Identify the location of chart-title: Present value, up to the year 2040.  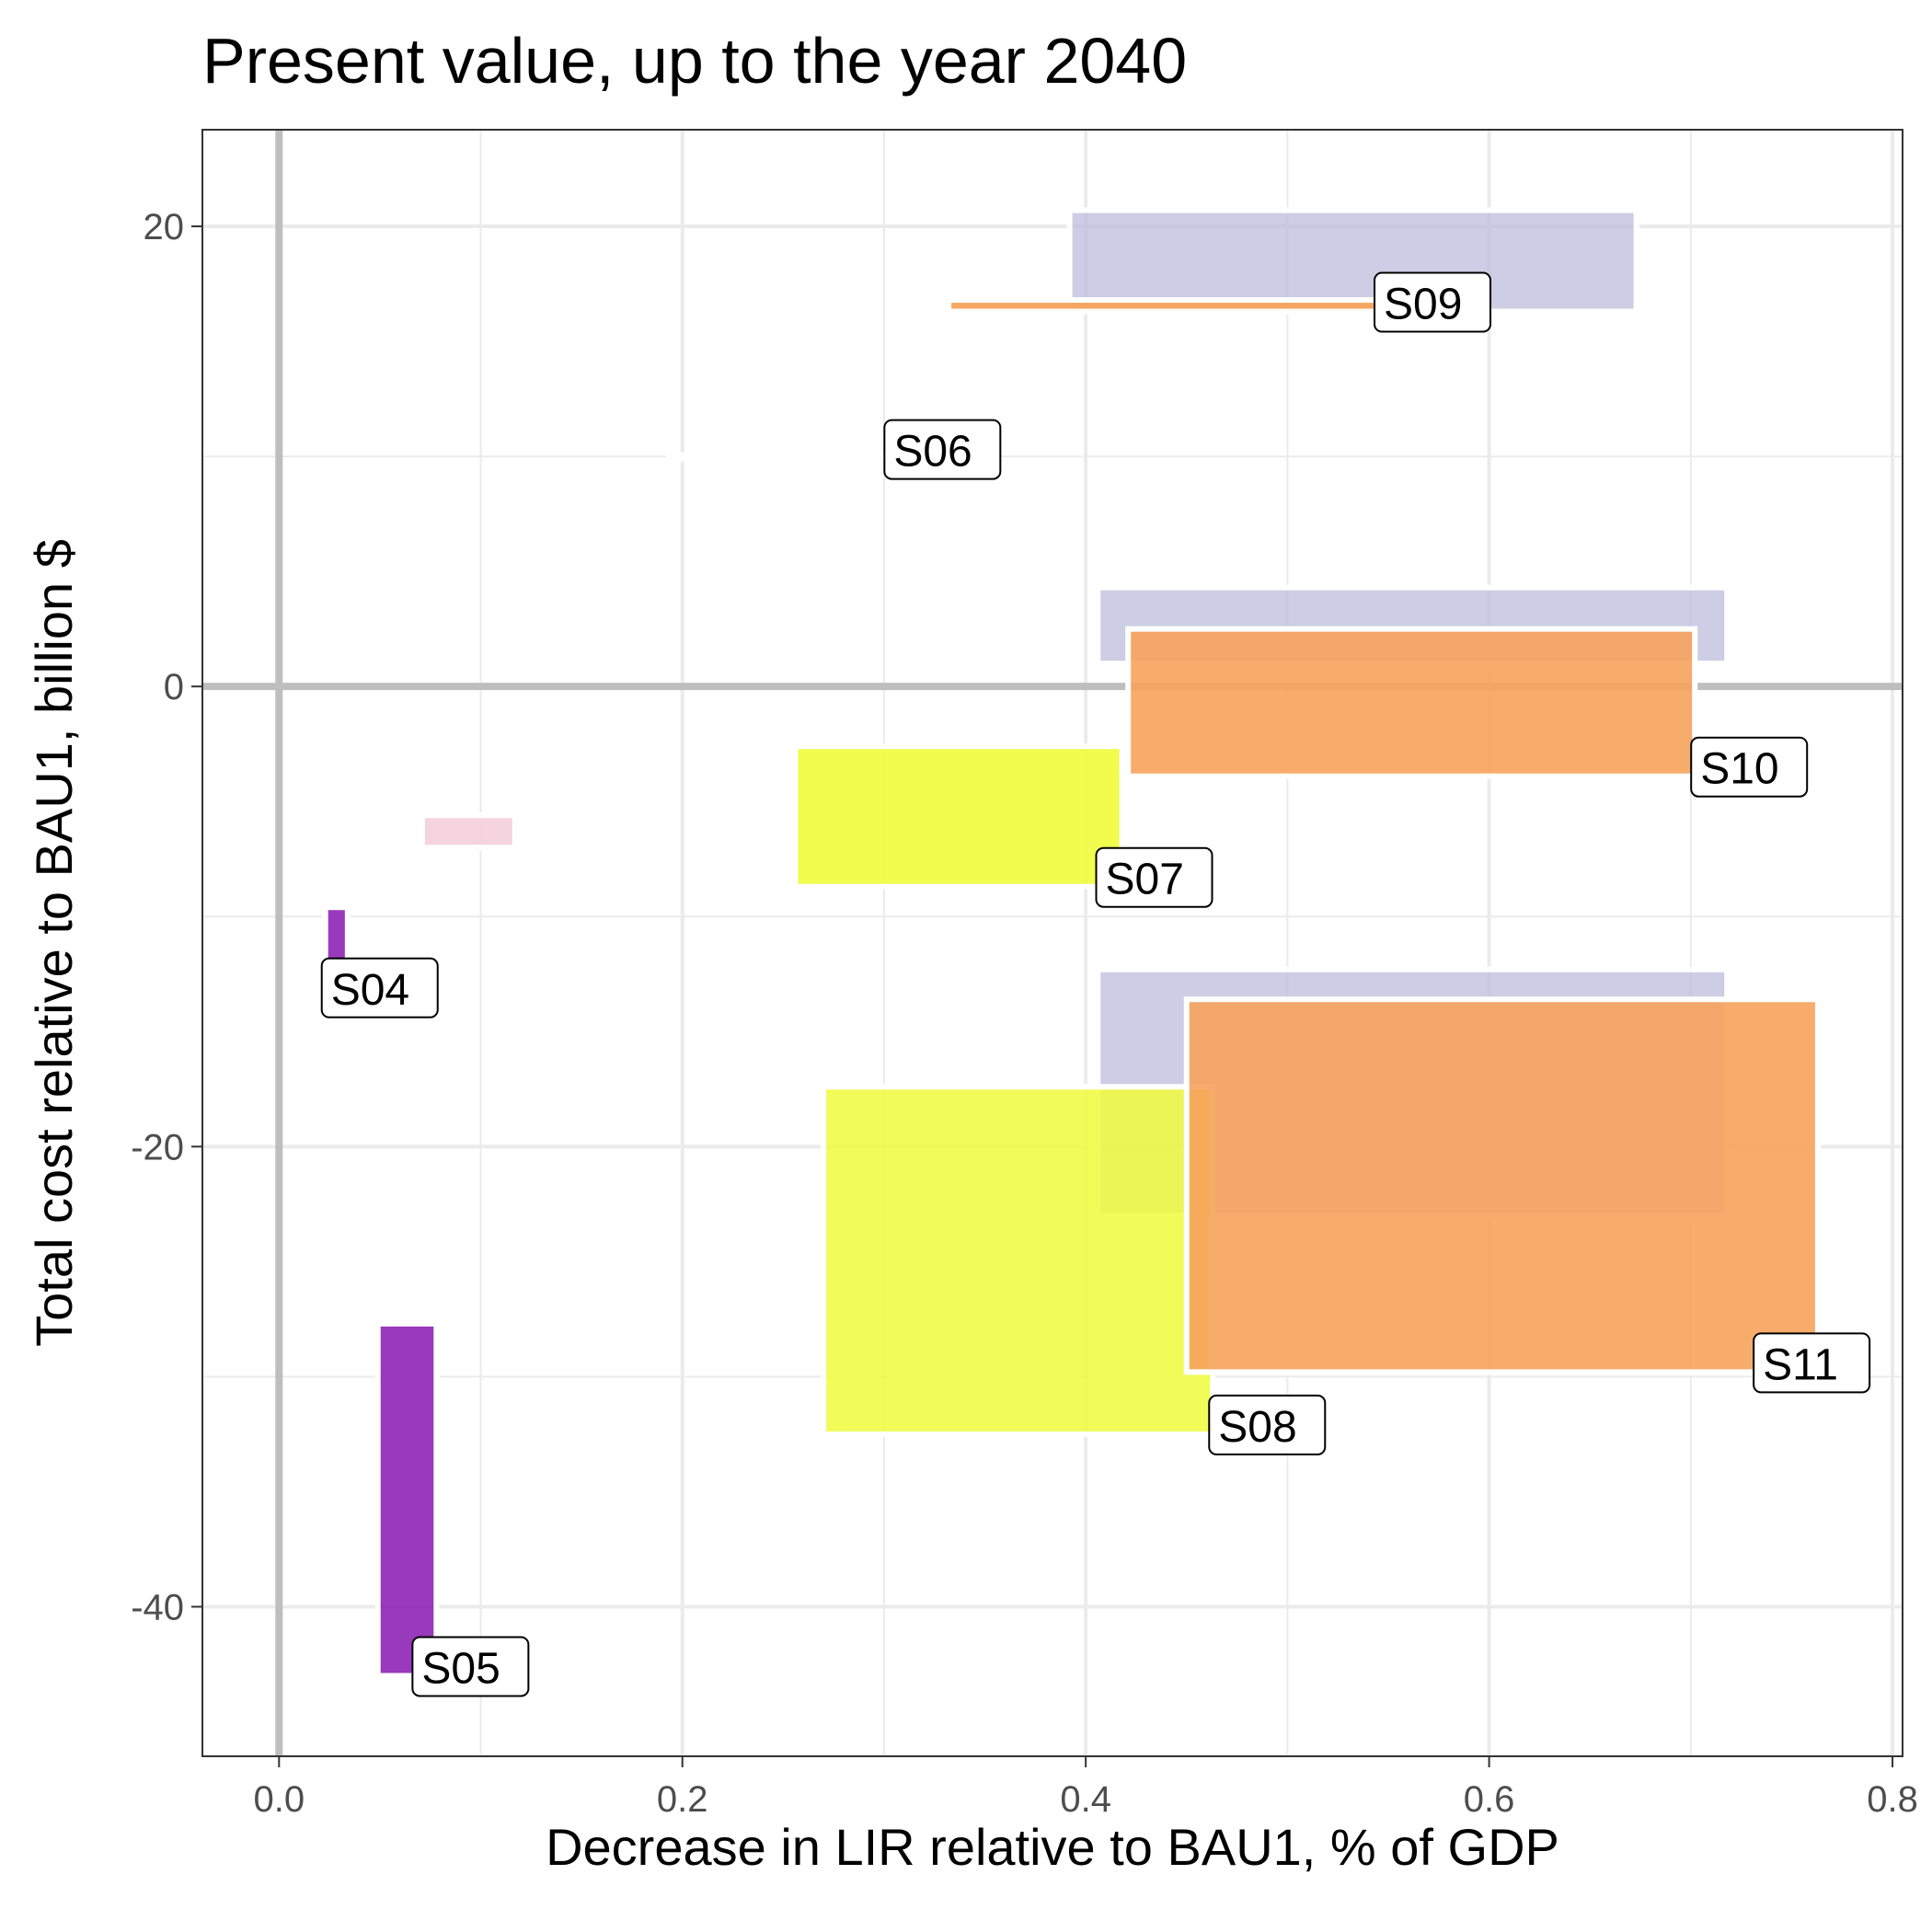
(694, 61).